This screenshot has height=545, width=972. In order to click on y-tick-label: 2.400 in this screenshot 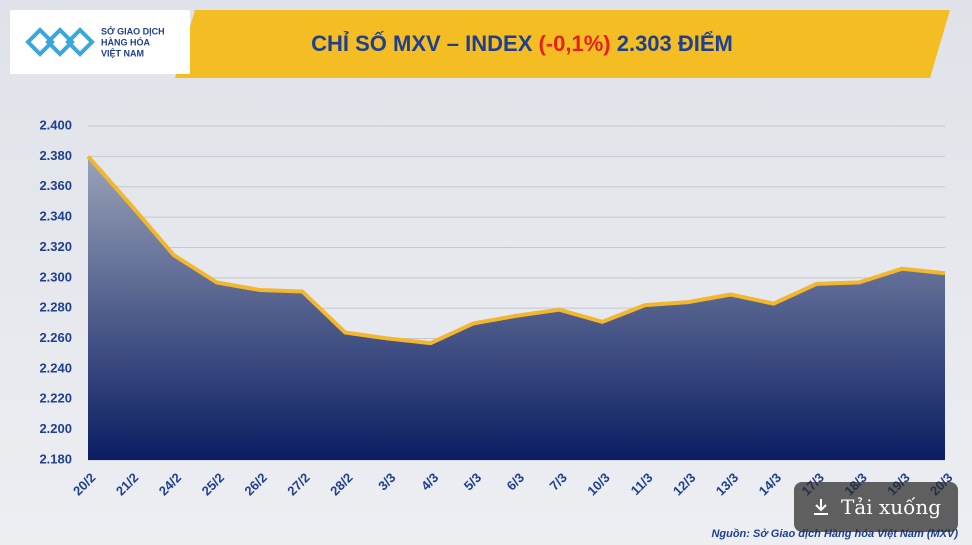, I will do `click(55, 124)`.